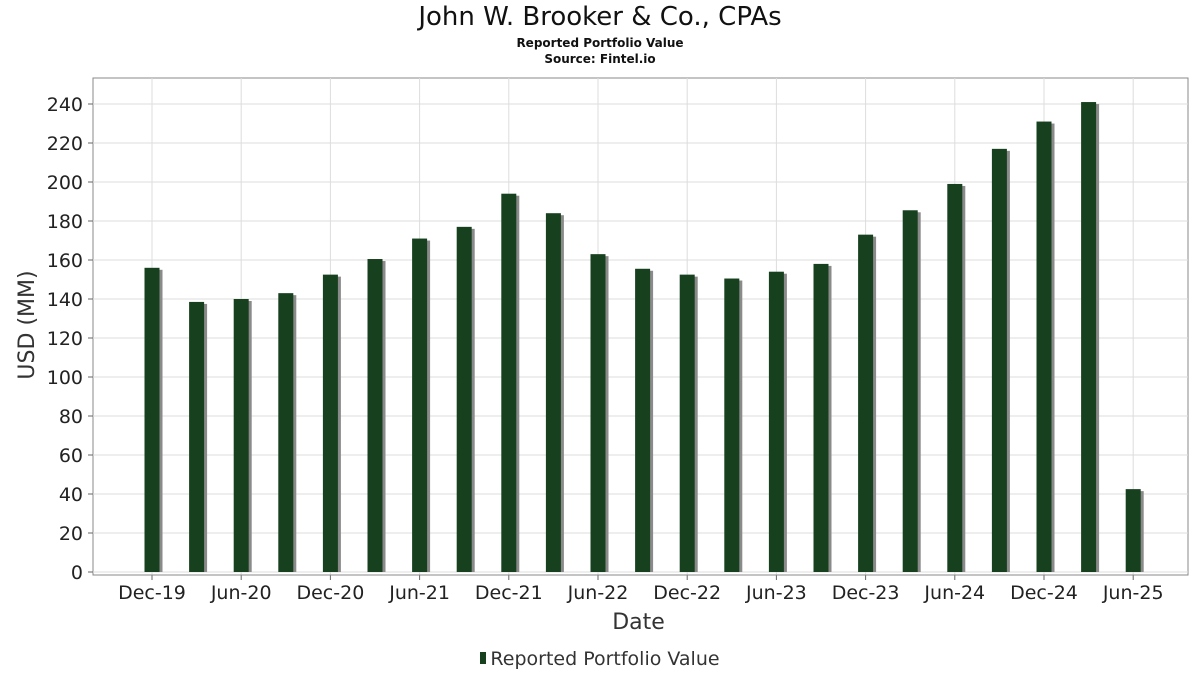 The width and height of the screenshot is (1200, 675). What do you see at coordinates (65, 378) in the screenshot?
I see `y-tick-label: 100` at bounding box center [65, 378].